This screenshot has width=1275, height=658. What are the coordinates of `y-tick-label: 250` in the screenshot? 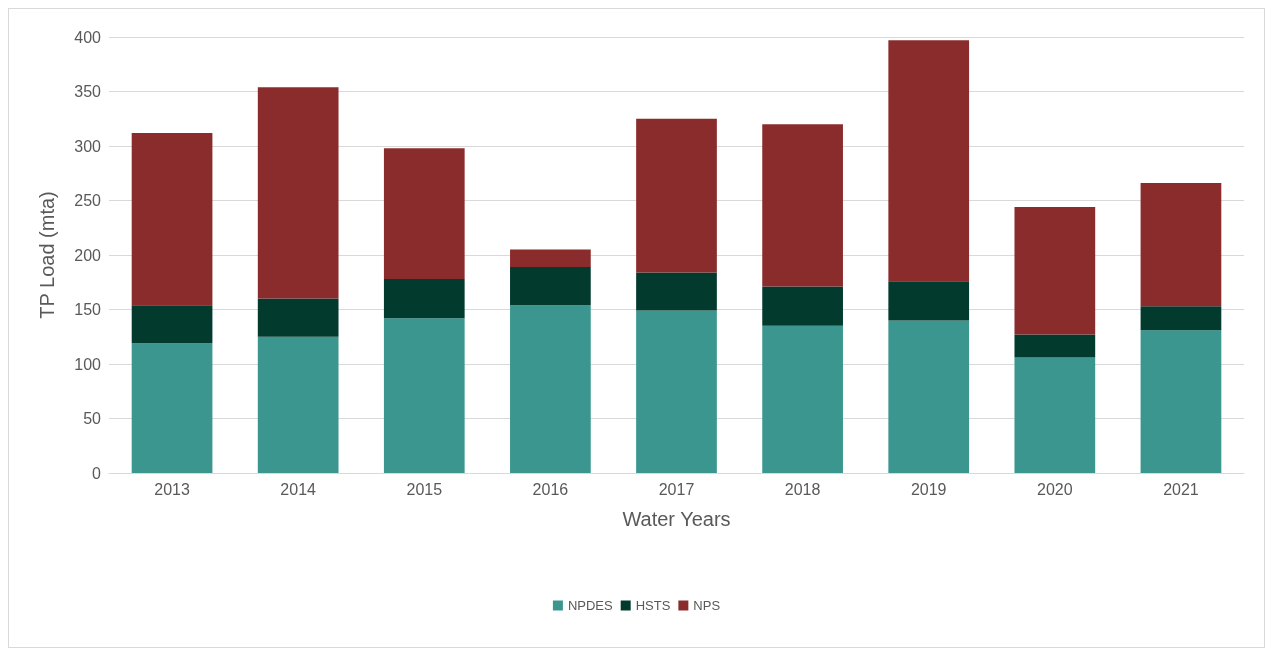 It's located at (88, 200).